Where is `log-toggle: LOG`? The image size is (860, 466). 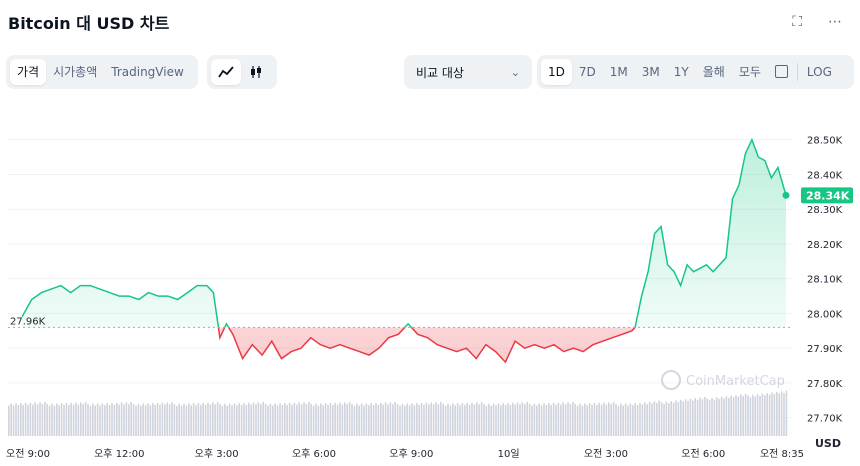 log-toggle: LOG is located at coordinates (819, 72).